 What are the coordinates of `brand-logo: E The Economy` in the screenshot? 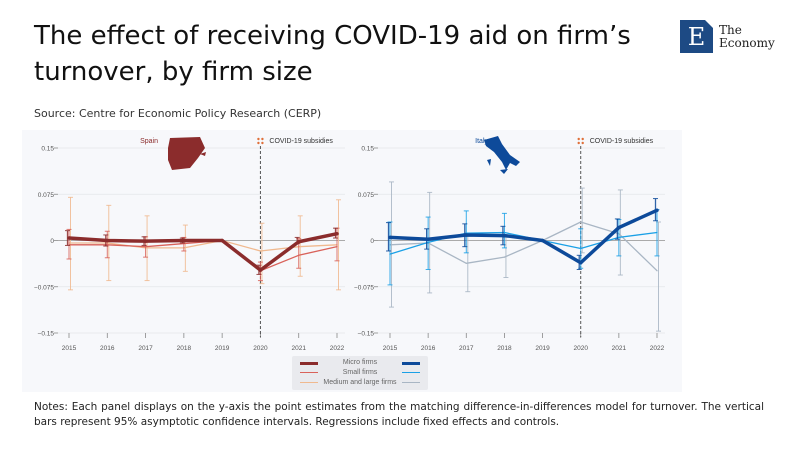 It's located at (727, 36).